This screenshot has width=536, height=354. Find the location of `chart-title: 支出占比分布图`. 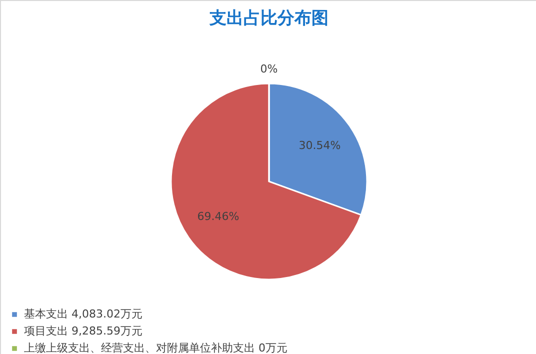

chart-title: 支出占比分布图 is located at coordinates (268, 18).